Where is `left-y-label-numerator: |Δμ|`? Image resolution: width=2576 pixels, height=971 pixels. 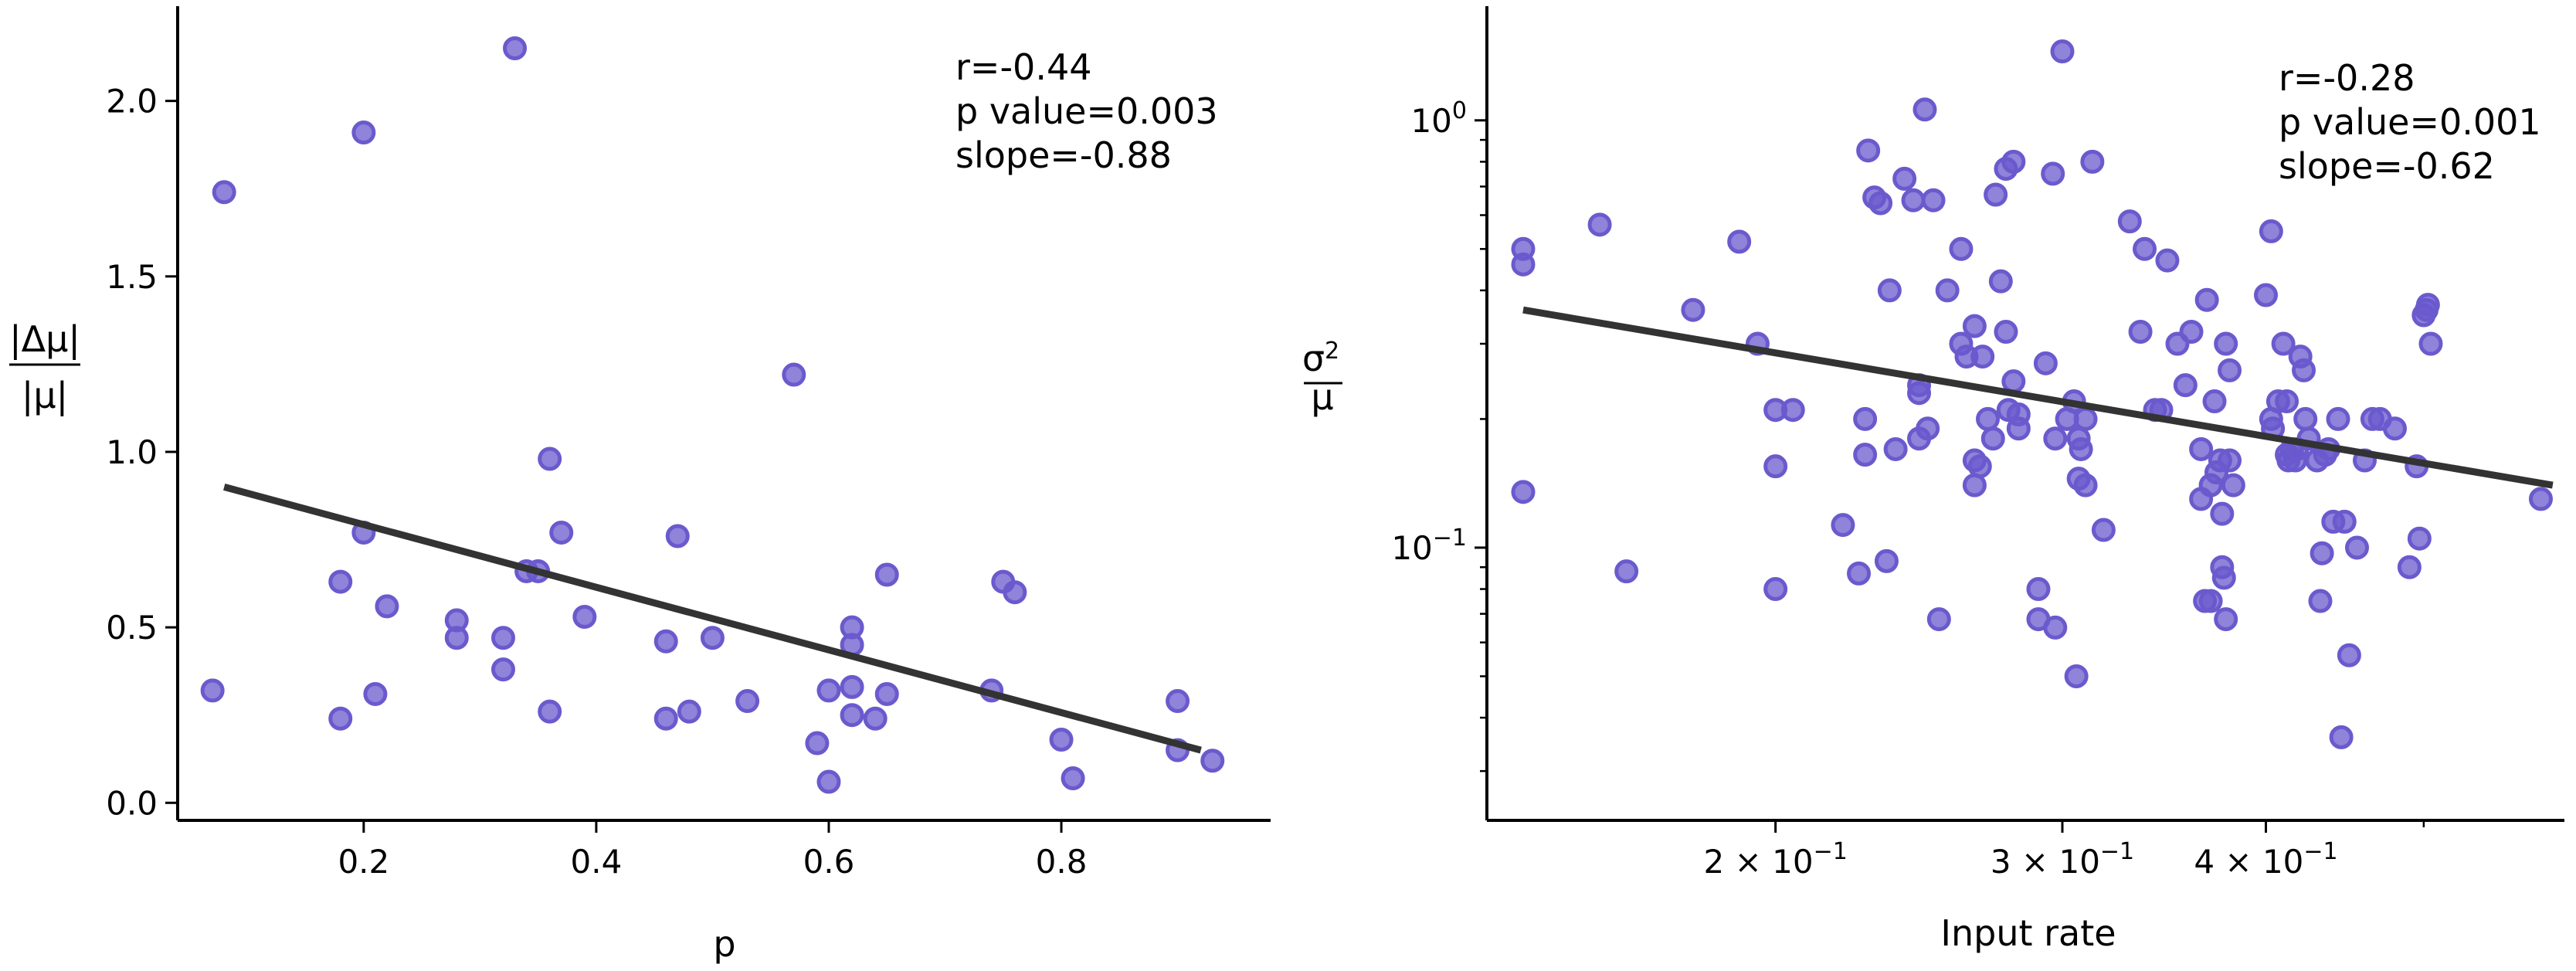 left-y-label-numerator: |Δμ| is located at coordinates (44, 340).